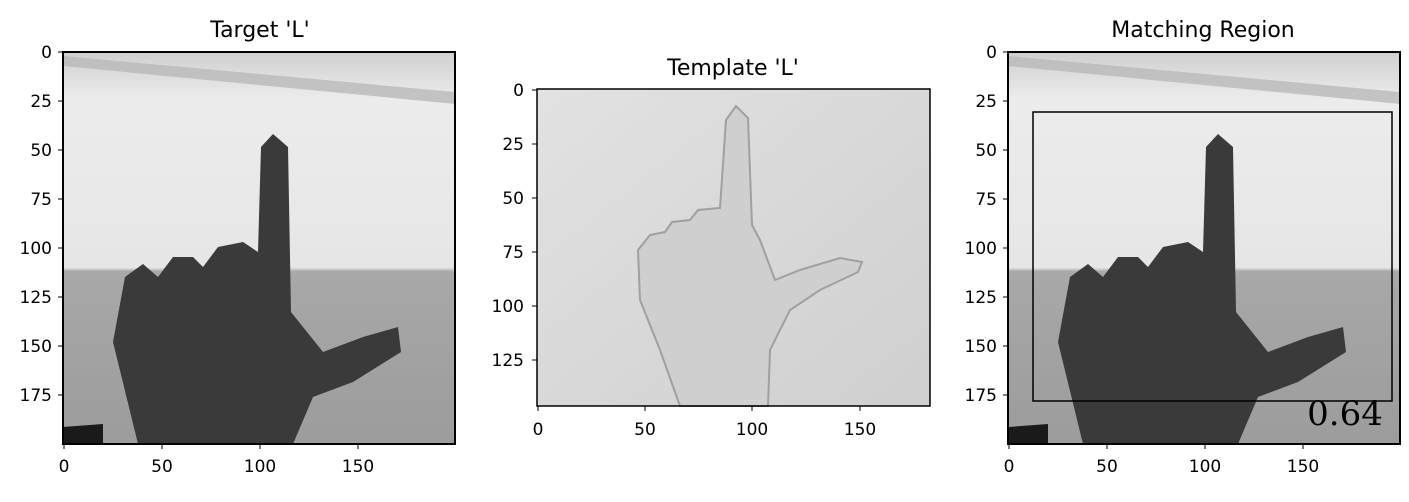  What do you see at coordinates (1212, 256) in the screenshot?
I see `match-bounding-box` at bounding box center [1212, 256].